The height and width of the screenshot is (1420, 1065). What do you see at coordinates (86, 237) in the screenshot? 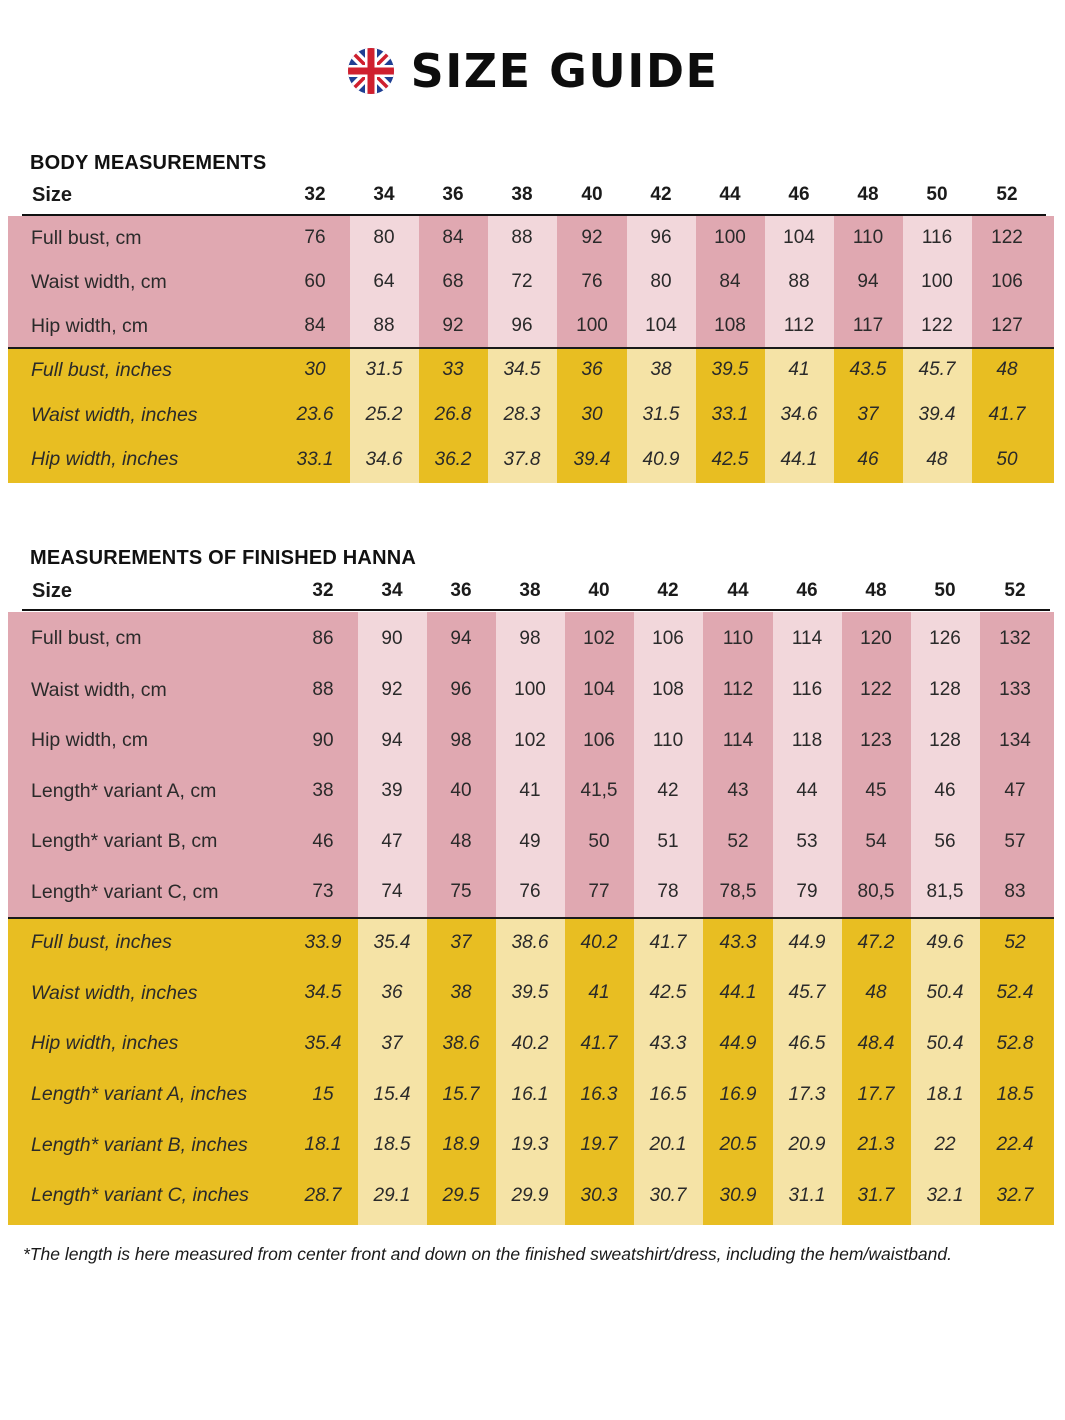
I see `row-label: Full bust, cm` at bounding box center [86, 237].